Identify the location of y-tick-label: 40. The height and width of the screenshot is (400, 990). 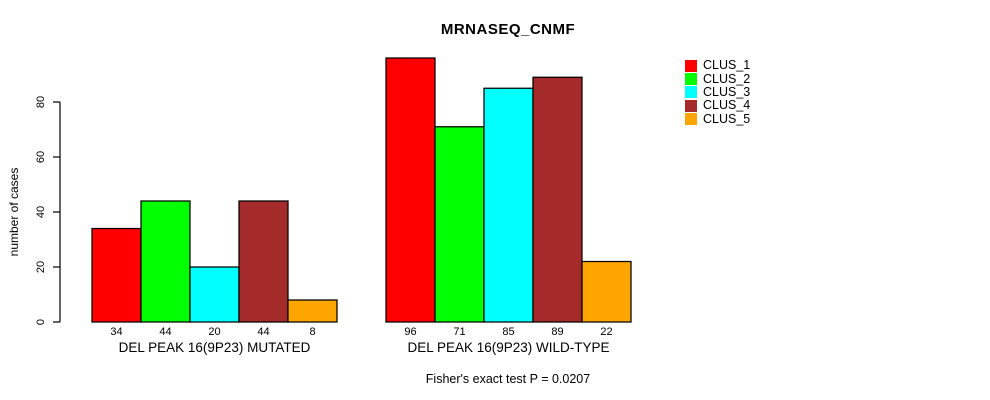
(41, 212).